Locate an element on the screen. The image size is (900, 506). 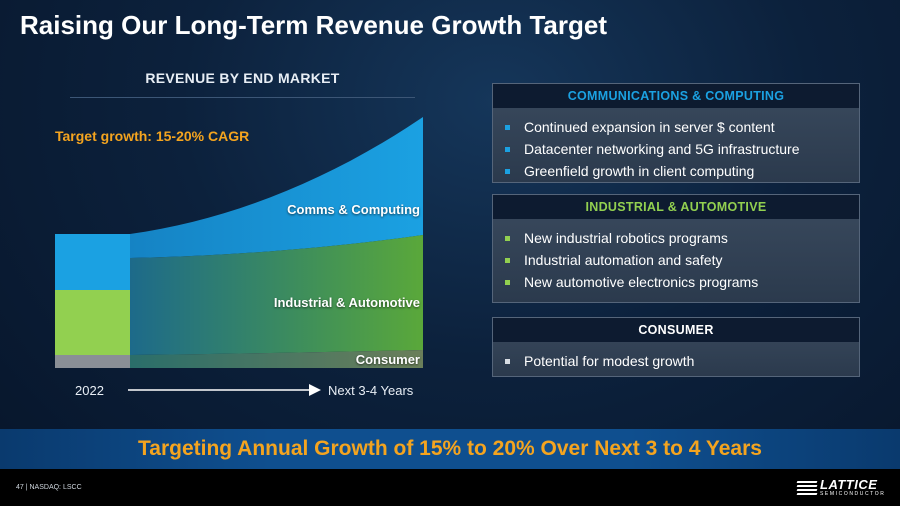
bullet-text: New industrial robotics programs is located at coordinates (626, 238).